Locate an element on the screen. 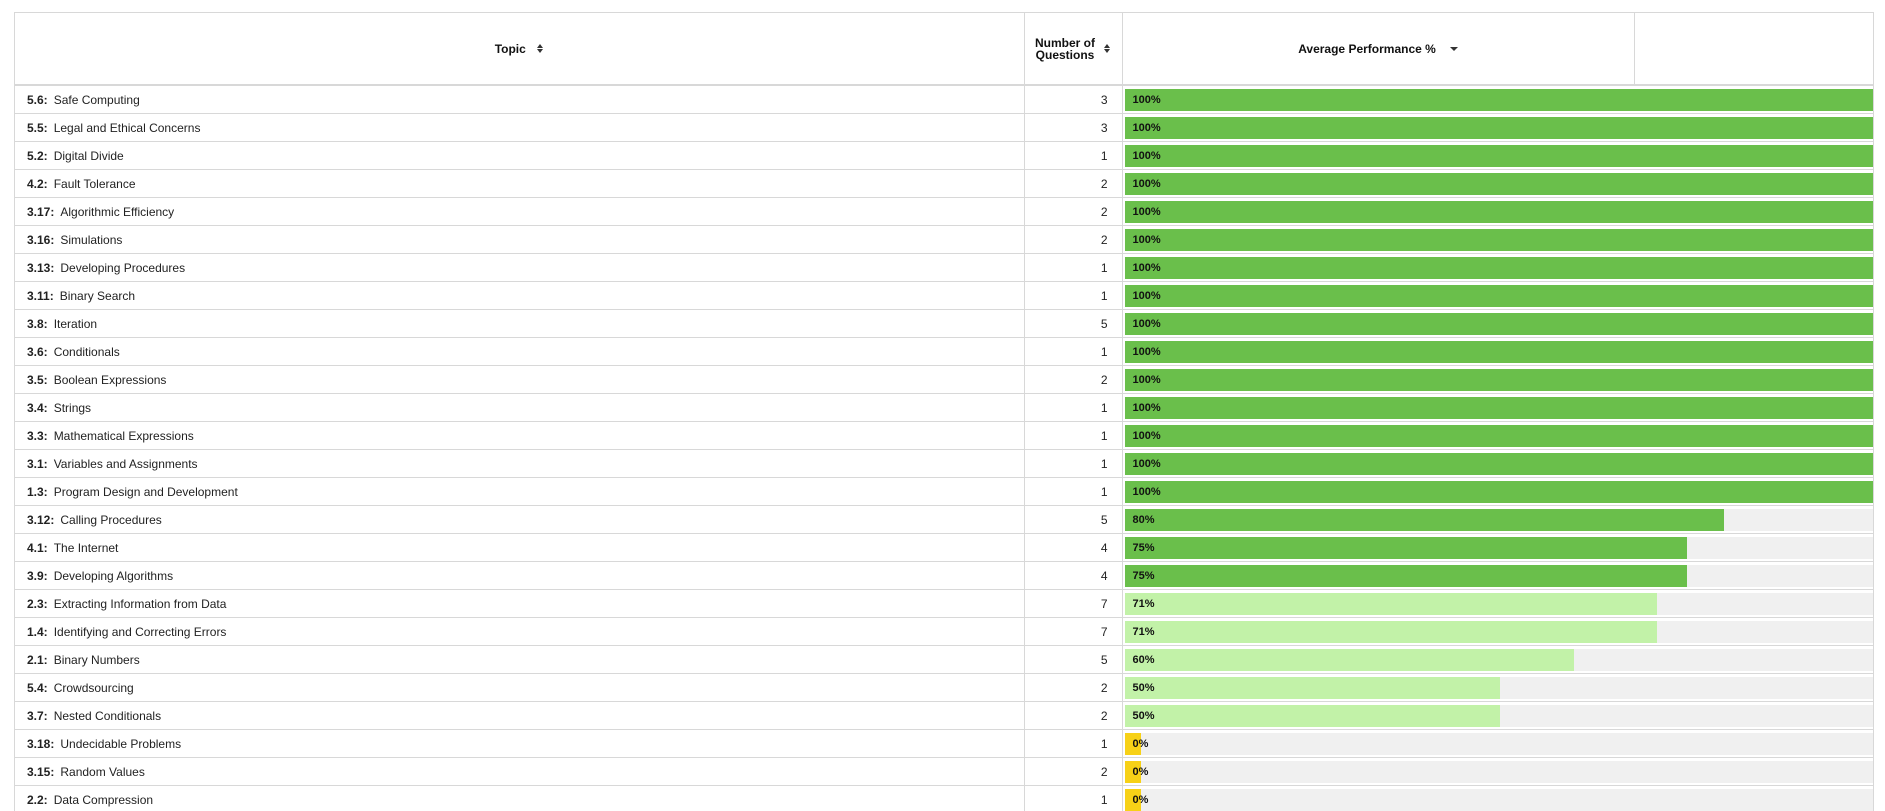  topic-code: 3.1: is located at coordinates (37, 463).